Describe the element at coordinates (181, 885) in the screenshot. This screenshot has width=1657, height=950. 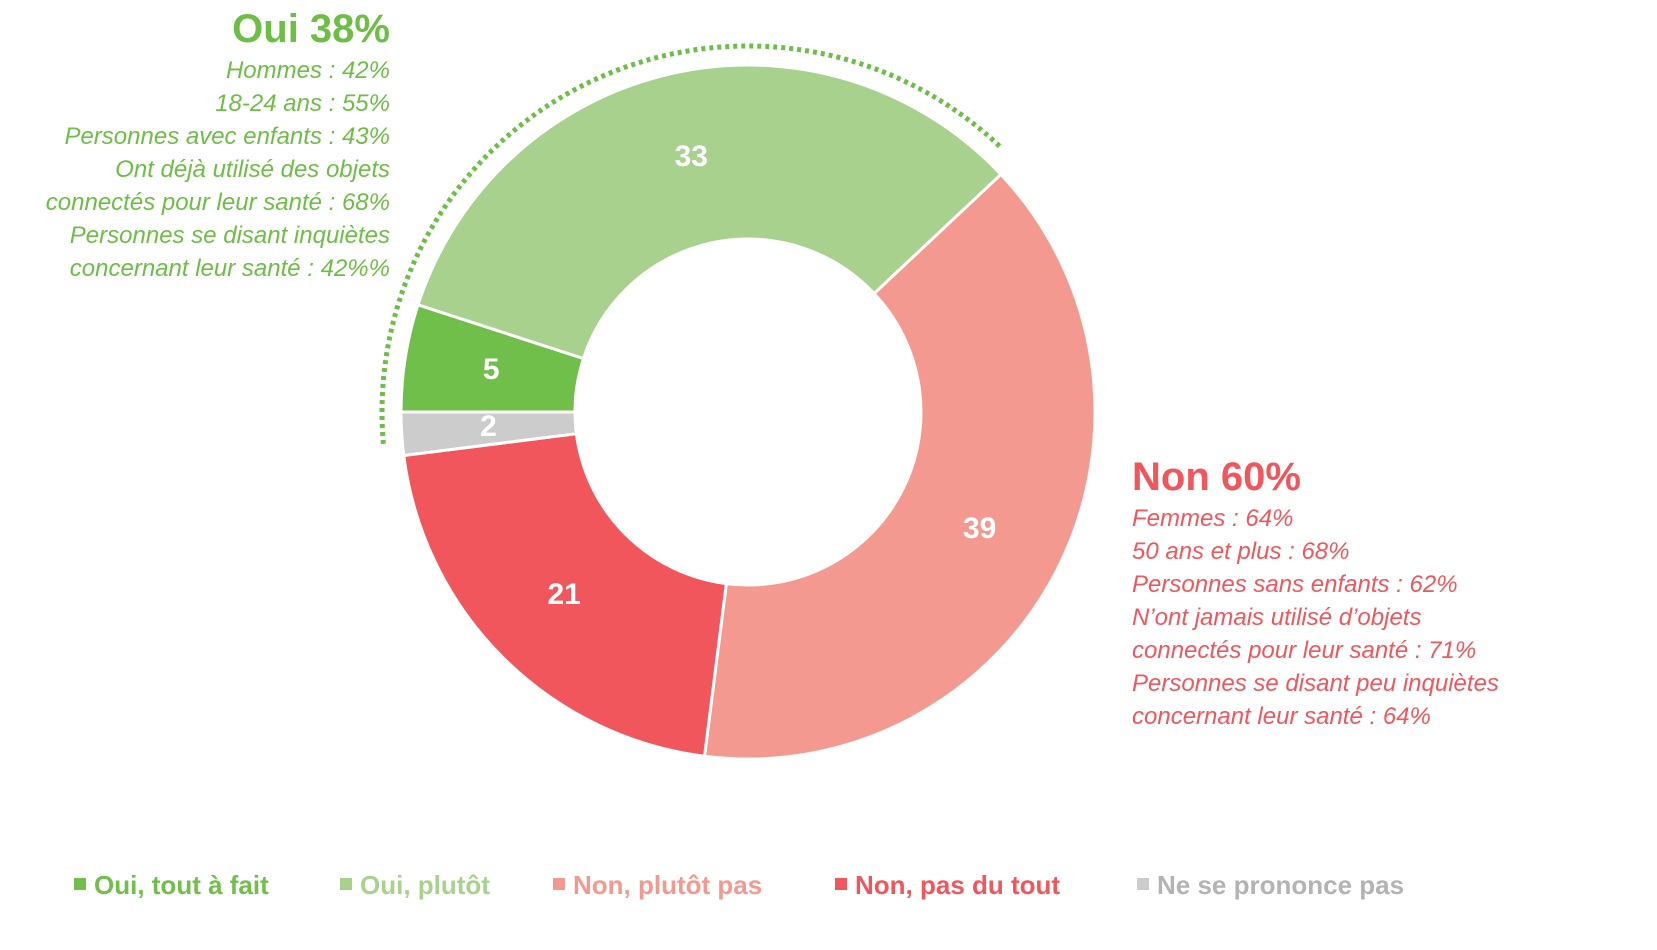
I see `legend-label: Oui, tout à fait` at that location.